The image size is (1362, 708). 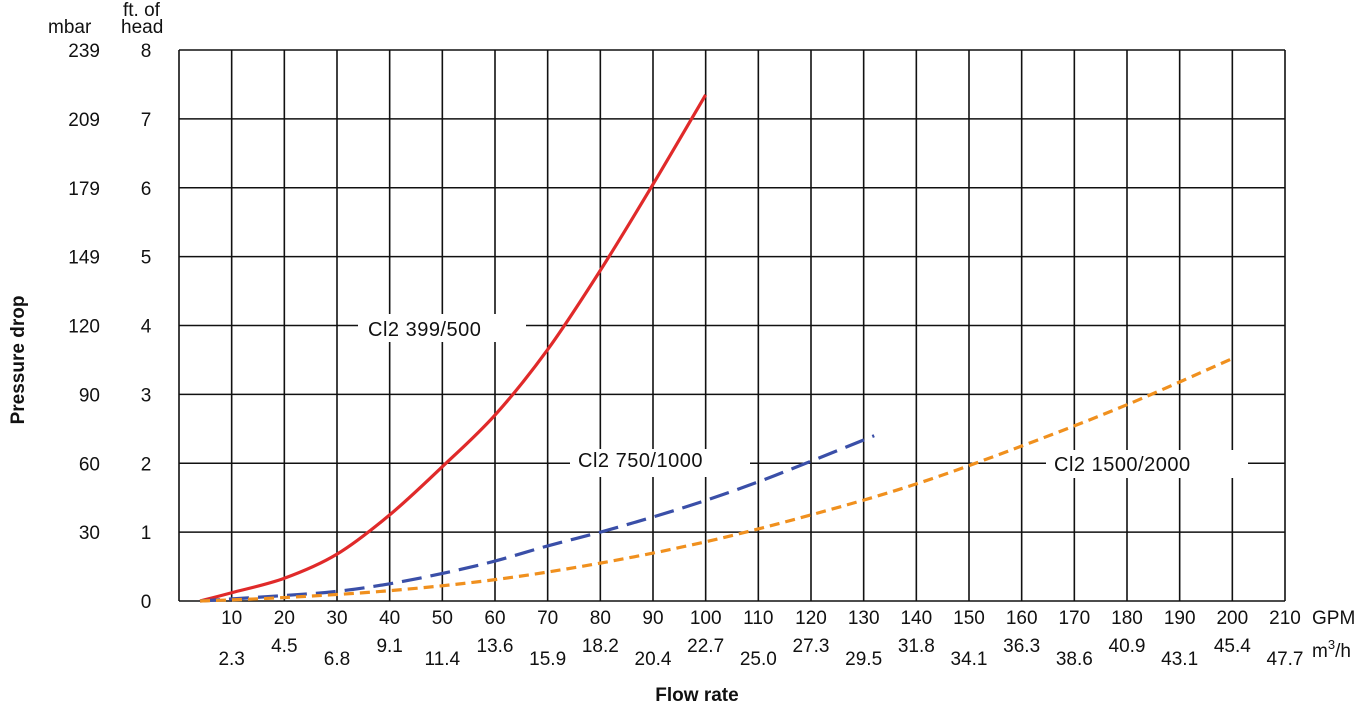 What do you see at coordinates (18, 360) in the screenshot?
I see `y-axis-title: Pressure drop` at bounding box center [18, 360].